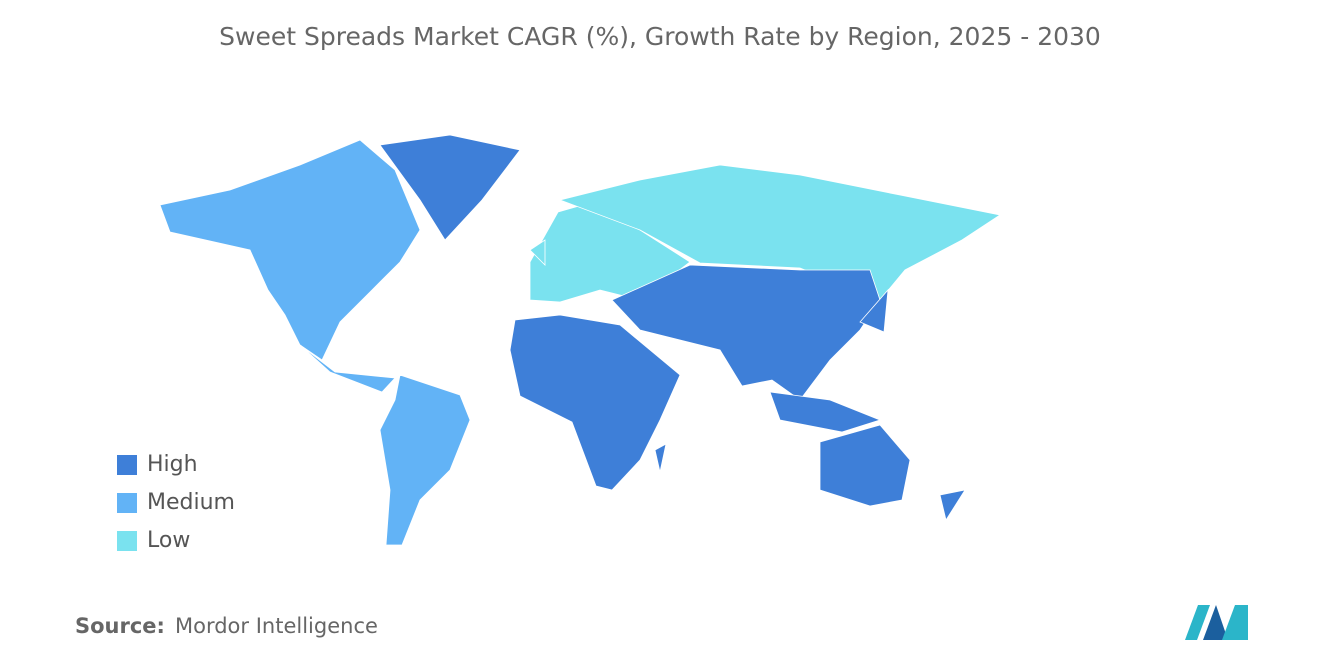 The width and height of the screenshot is (1320, 669). What do you see at coordinates (191, 502) in the screenshot?
I see `legend-label: Medium` at bounding box center [191, 502].